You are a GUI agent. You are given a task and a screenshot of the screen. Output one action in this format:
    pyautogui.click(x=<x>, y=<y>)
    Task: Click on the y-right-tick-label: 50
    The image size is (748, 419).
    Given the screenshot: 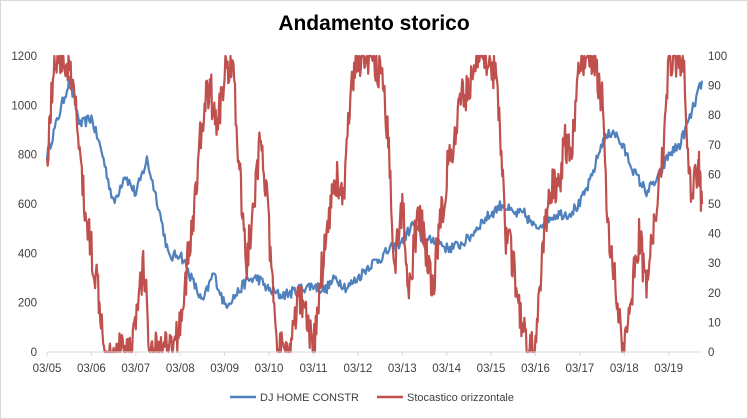 What is the action you would take?
    pyautogui.click(x=714, y=205)
    